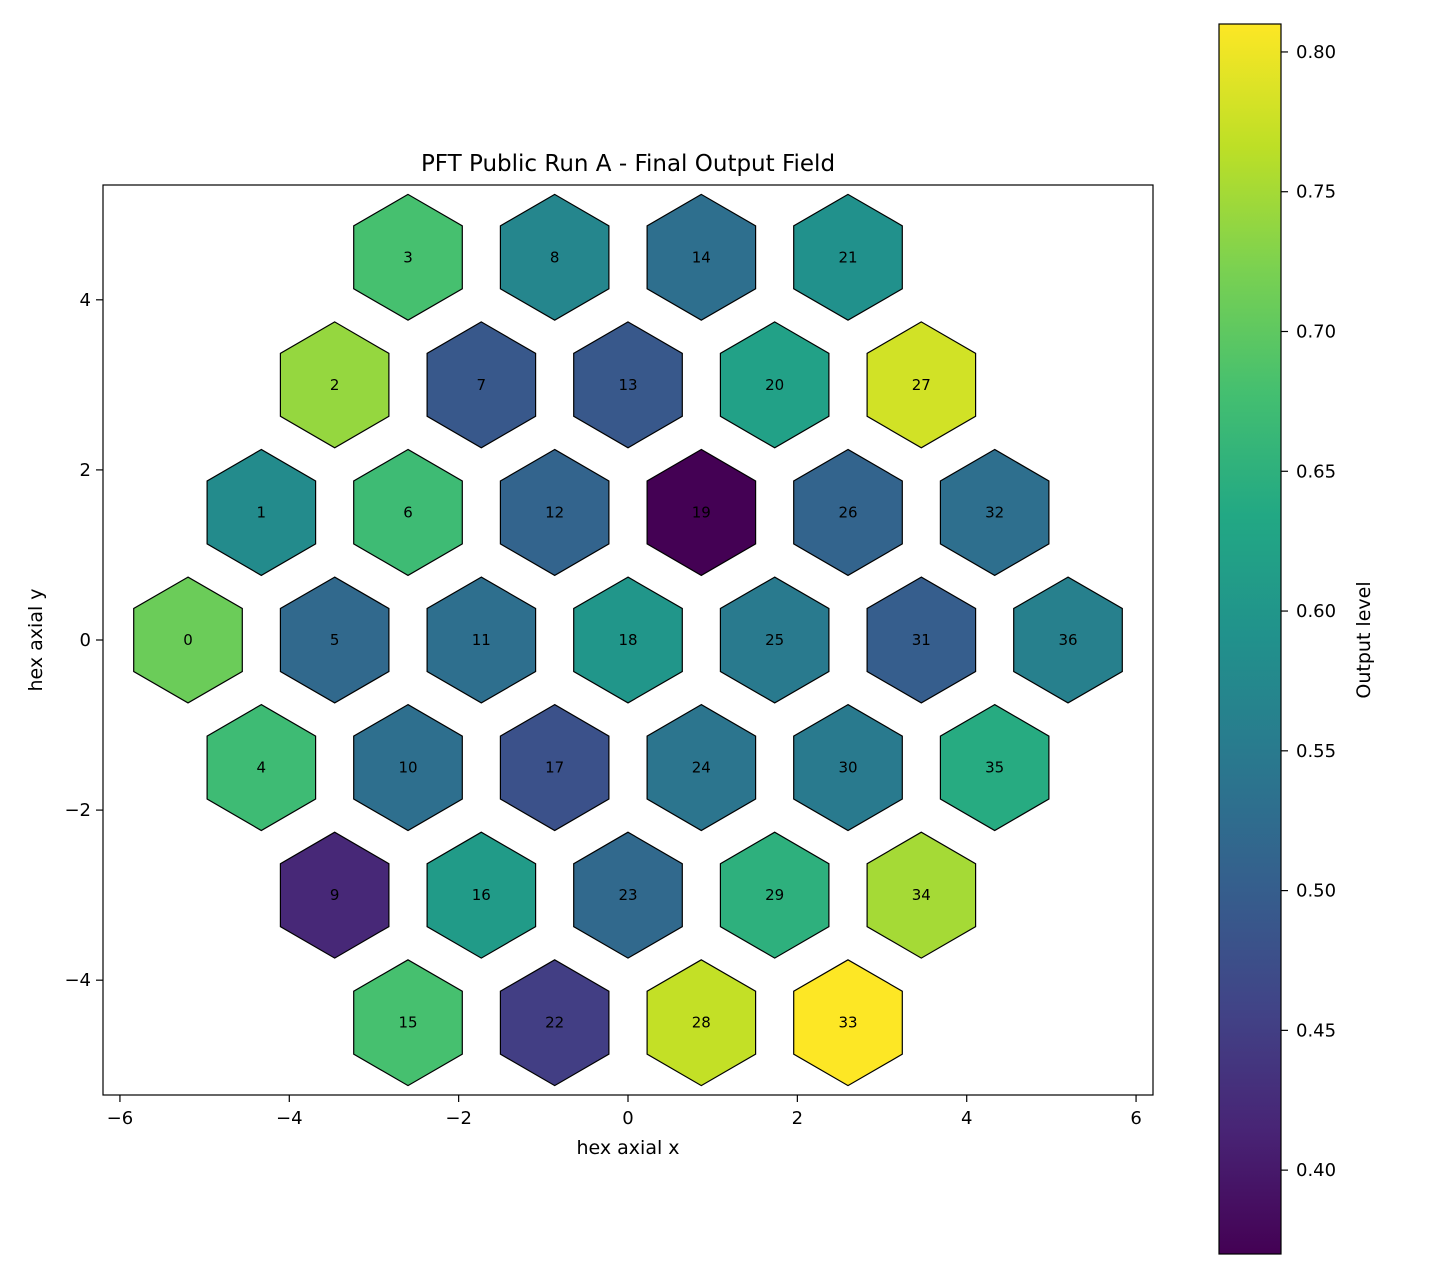 The height and width of the screenshot is (1280, 1440). I want to click on colorbar-tick-label: 0.60, so click(1316, 611).